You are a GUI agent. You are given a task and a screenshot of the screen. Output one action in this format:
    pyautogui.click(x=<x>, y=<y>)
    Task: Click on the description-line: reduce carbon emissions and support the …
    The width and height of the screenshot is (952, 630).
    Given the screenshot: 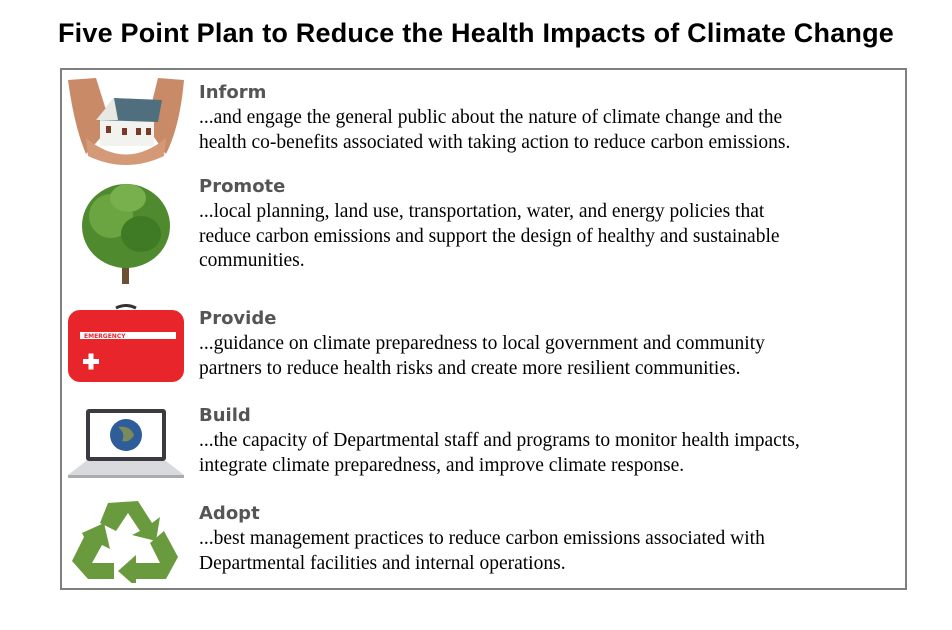 What is the action you would take?
    pyautogui.click(x=489, y=236)
    